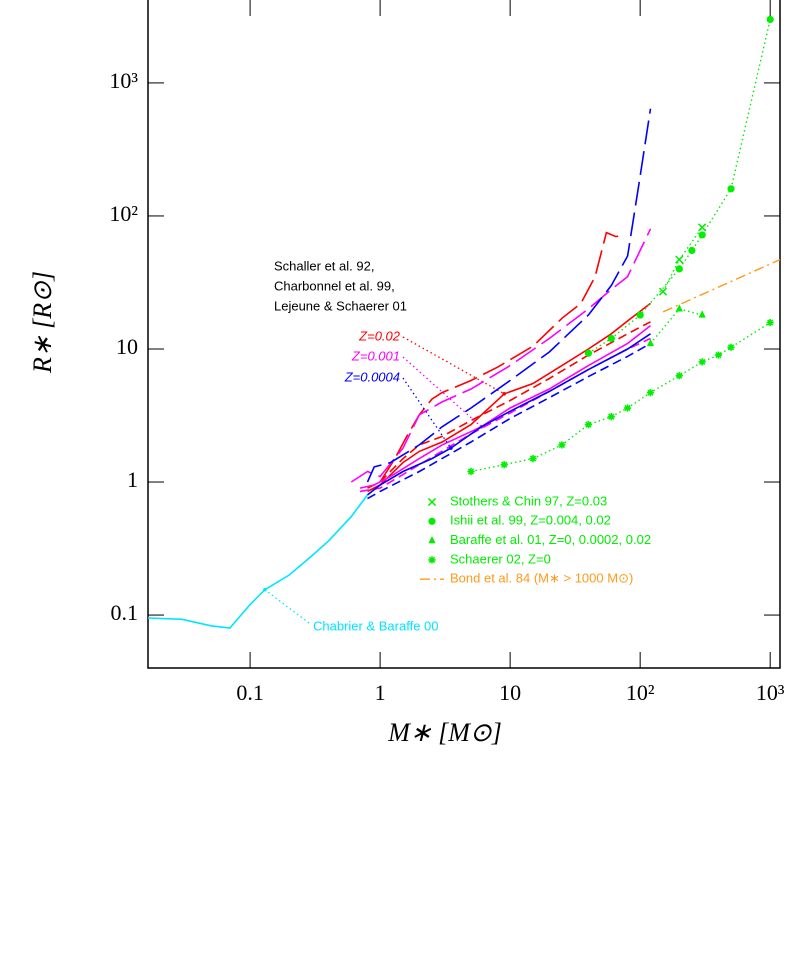  What do you see at coordinates (510, 692) in the screenshot?
I see `x-tick-label: 10` at bounding box center [510, 692].